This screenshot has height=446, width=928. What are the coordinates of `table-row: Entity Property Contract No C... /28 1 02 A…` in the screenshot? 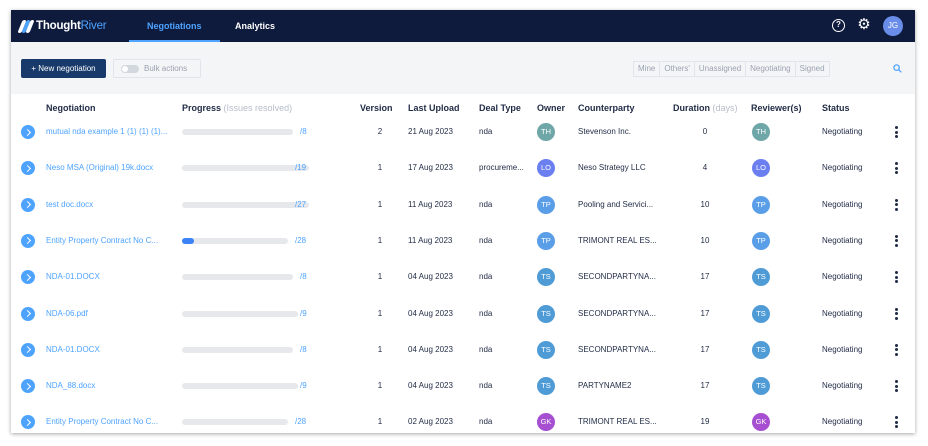 It's located at (463, 418).